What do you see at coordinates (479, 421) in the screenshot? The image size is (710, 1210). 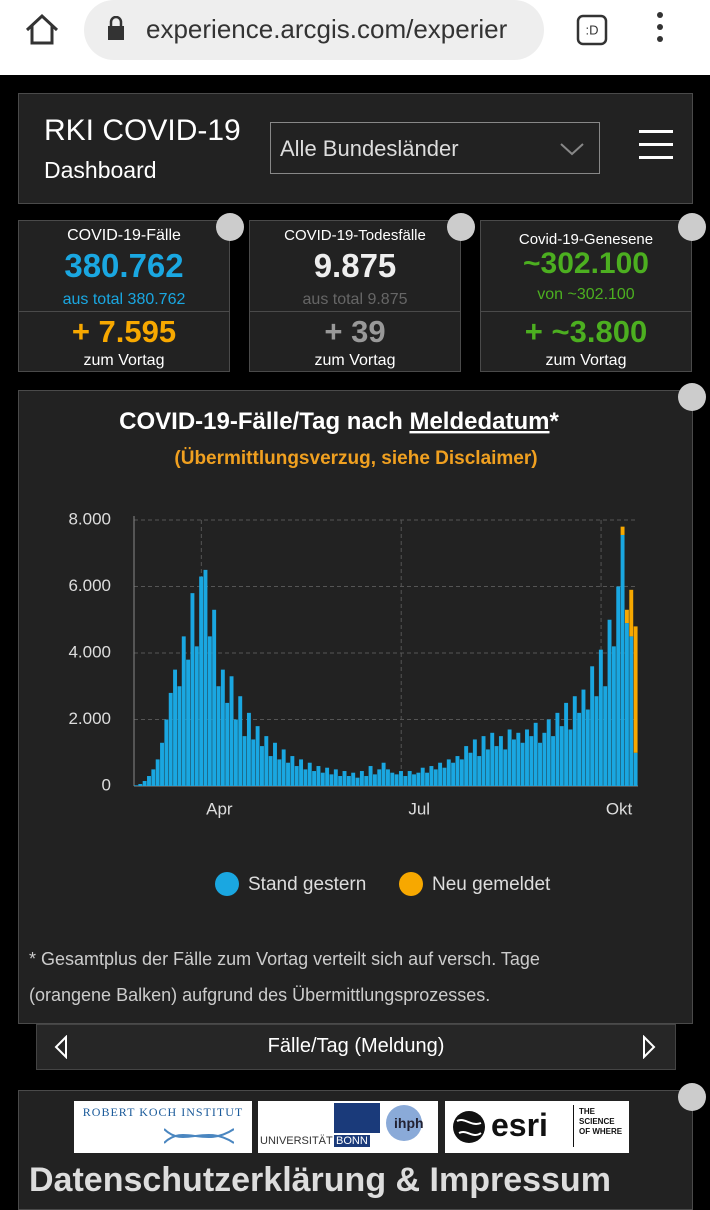 I see `chart-title-link: Meldedatum` at bounding box center [479, 421].